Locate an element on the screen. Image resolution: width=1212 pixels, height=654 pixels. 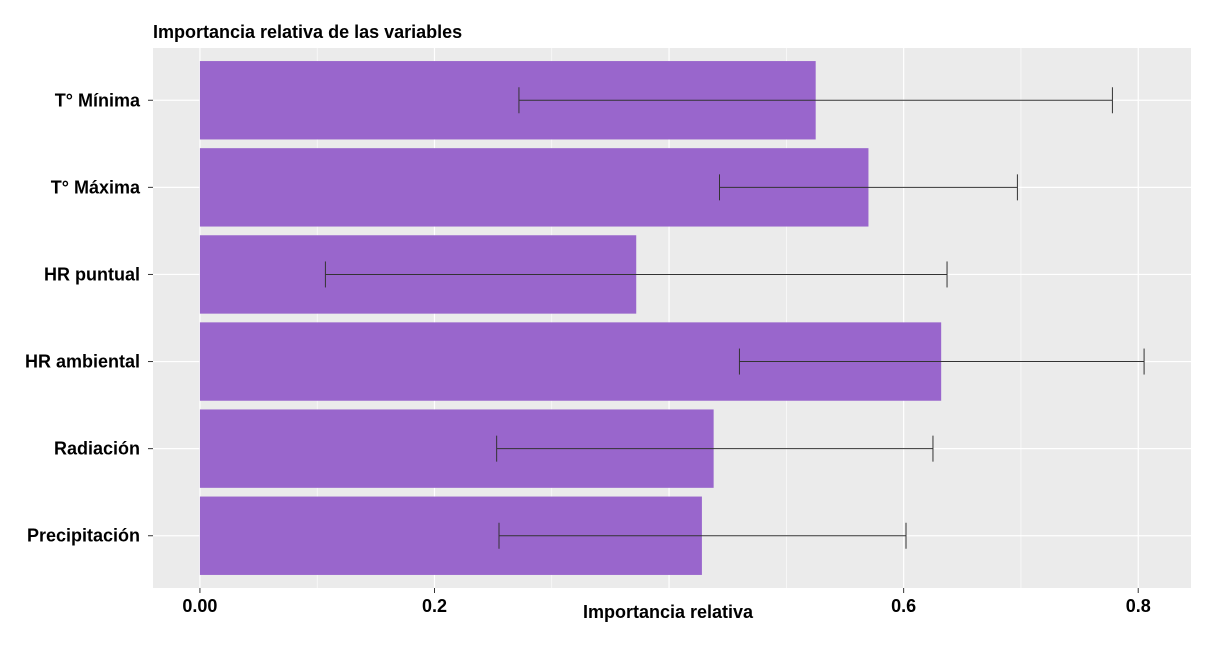
chart-title: Importancia relativa de las variables is located at coordinates (307, 32).